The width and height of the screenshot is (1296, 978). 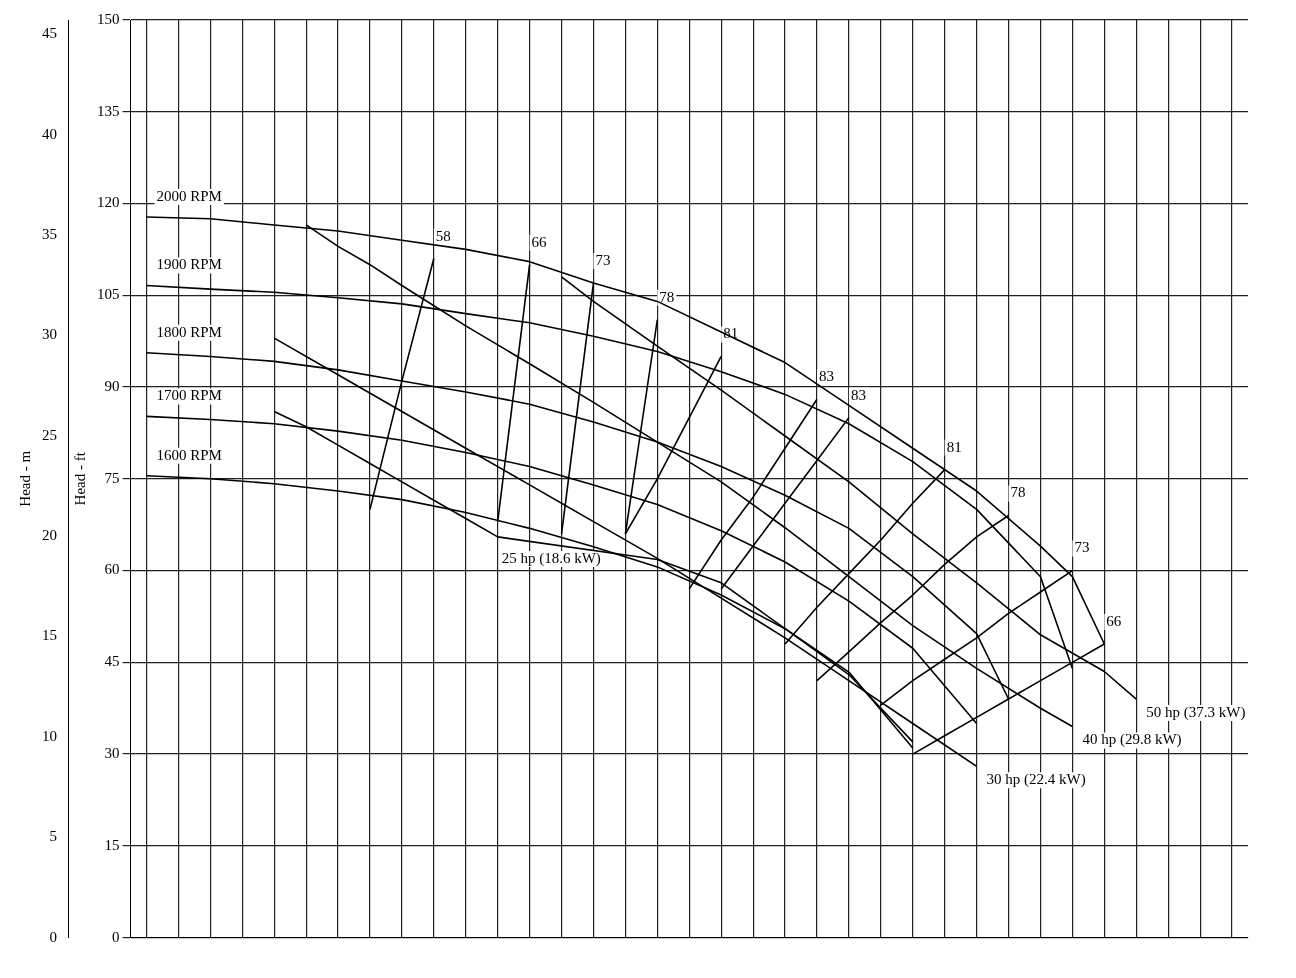 I want to click on y-tick-label: 45, so click(x=112, y=661).